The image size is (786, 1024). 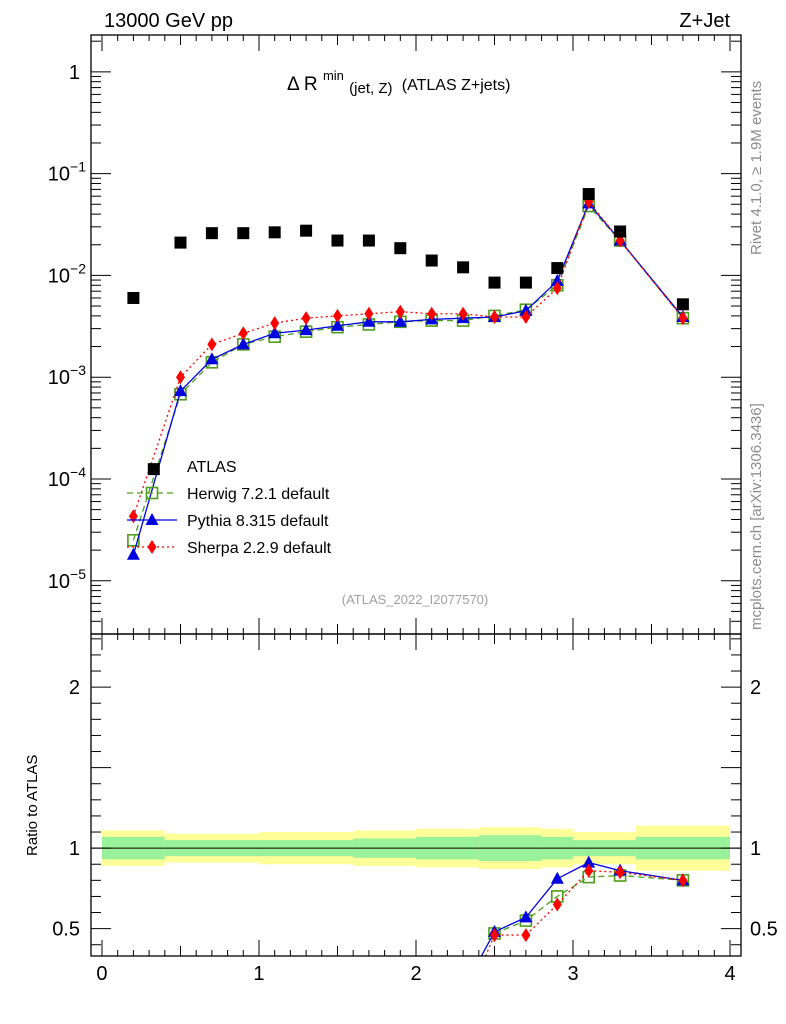 What do you see at coordinates (168, 21) in the screenshot?
I see `header-left: 13000 GeV pp` at bounding box center [168, 21].